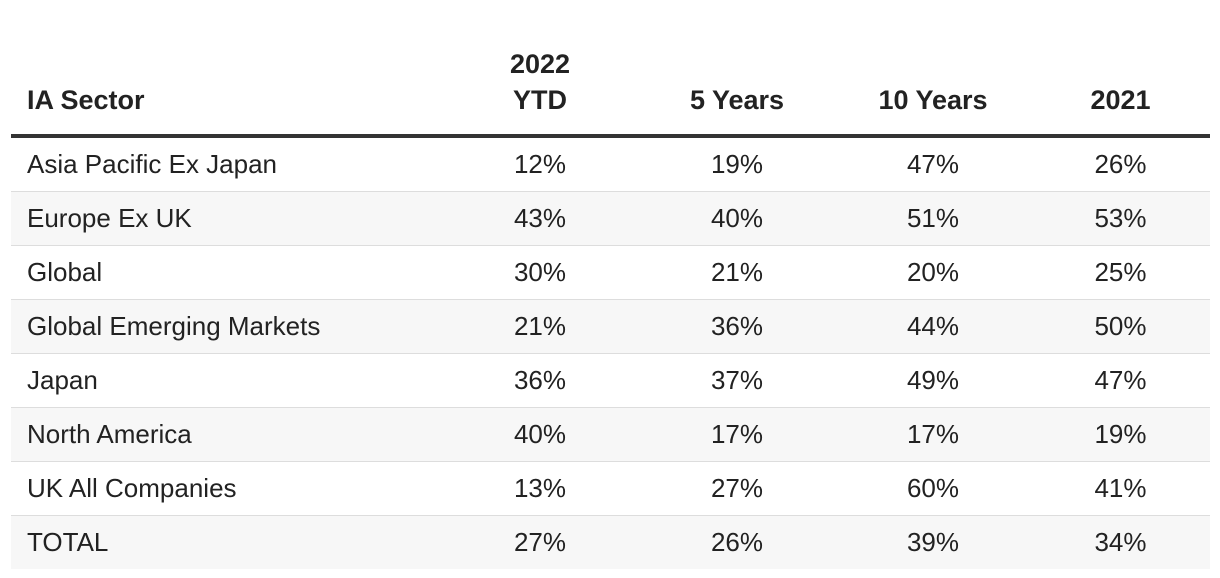 This screenshot has height=578, width=1220. I want to click on table-row: North America 40% 17% 17% 19%, so click(610, 434).